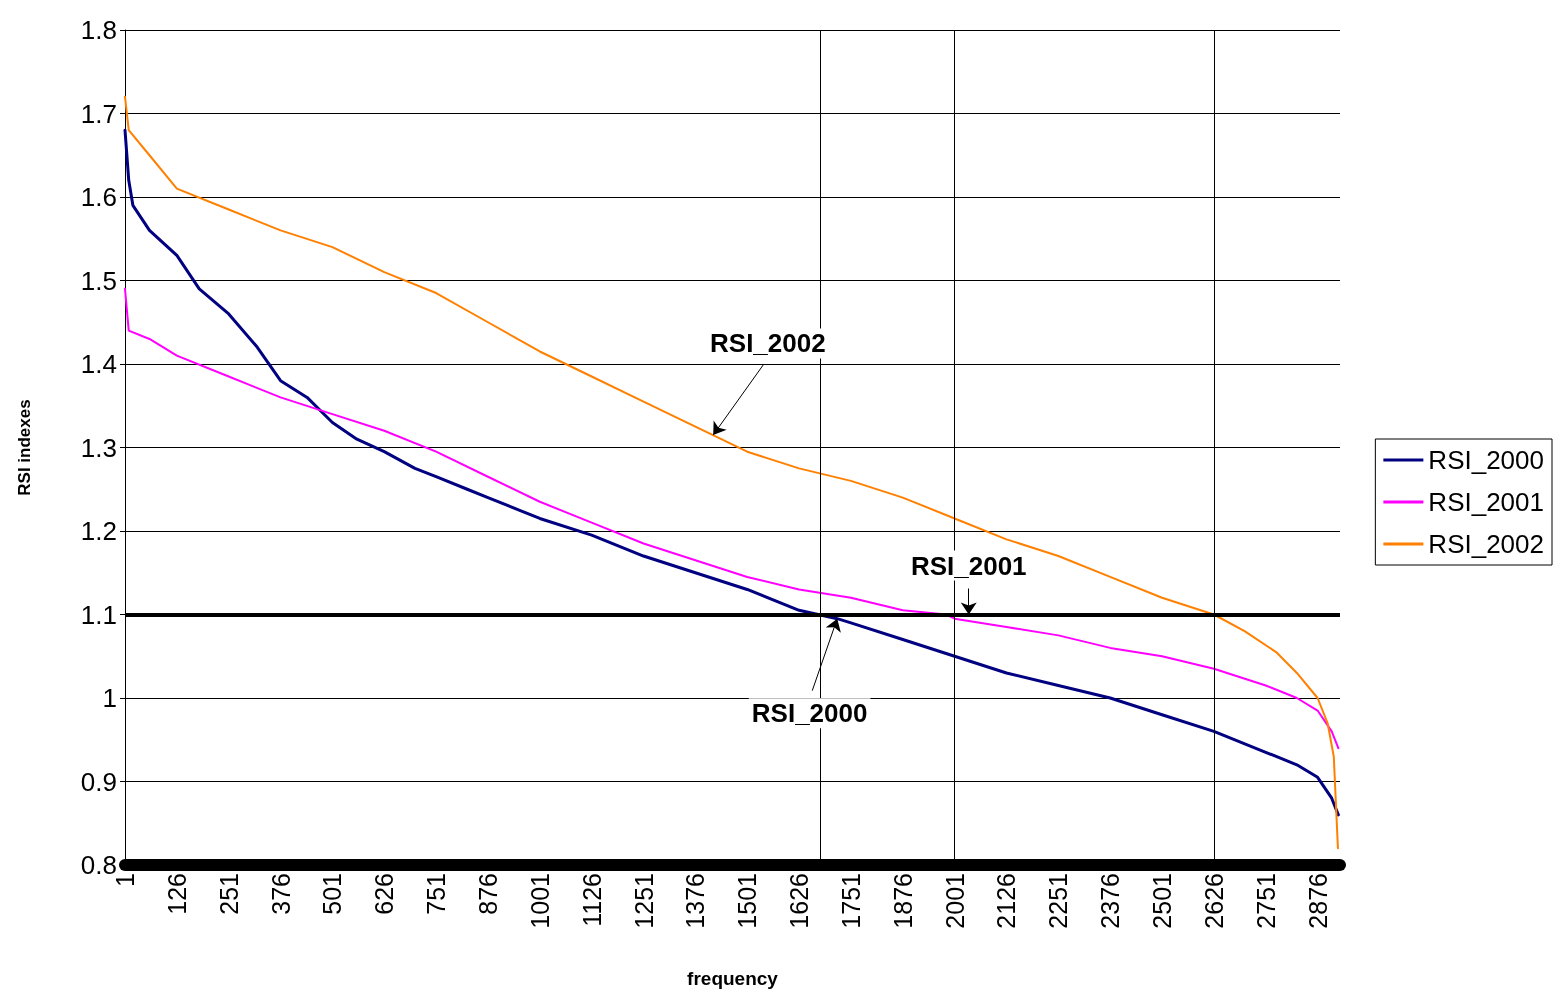  I want to click on x-tick-label: 2126, so click(1006, 901).